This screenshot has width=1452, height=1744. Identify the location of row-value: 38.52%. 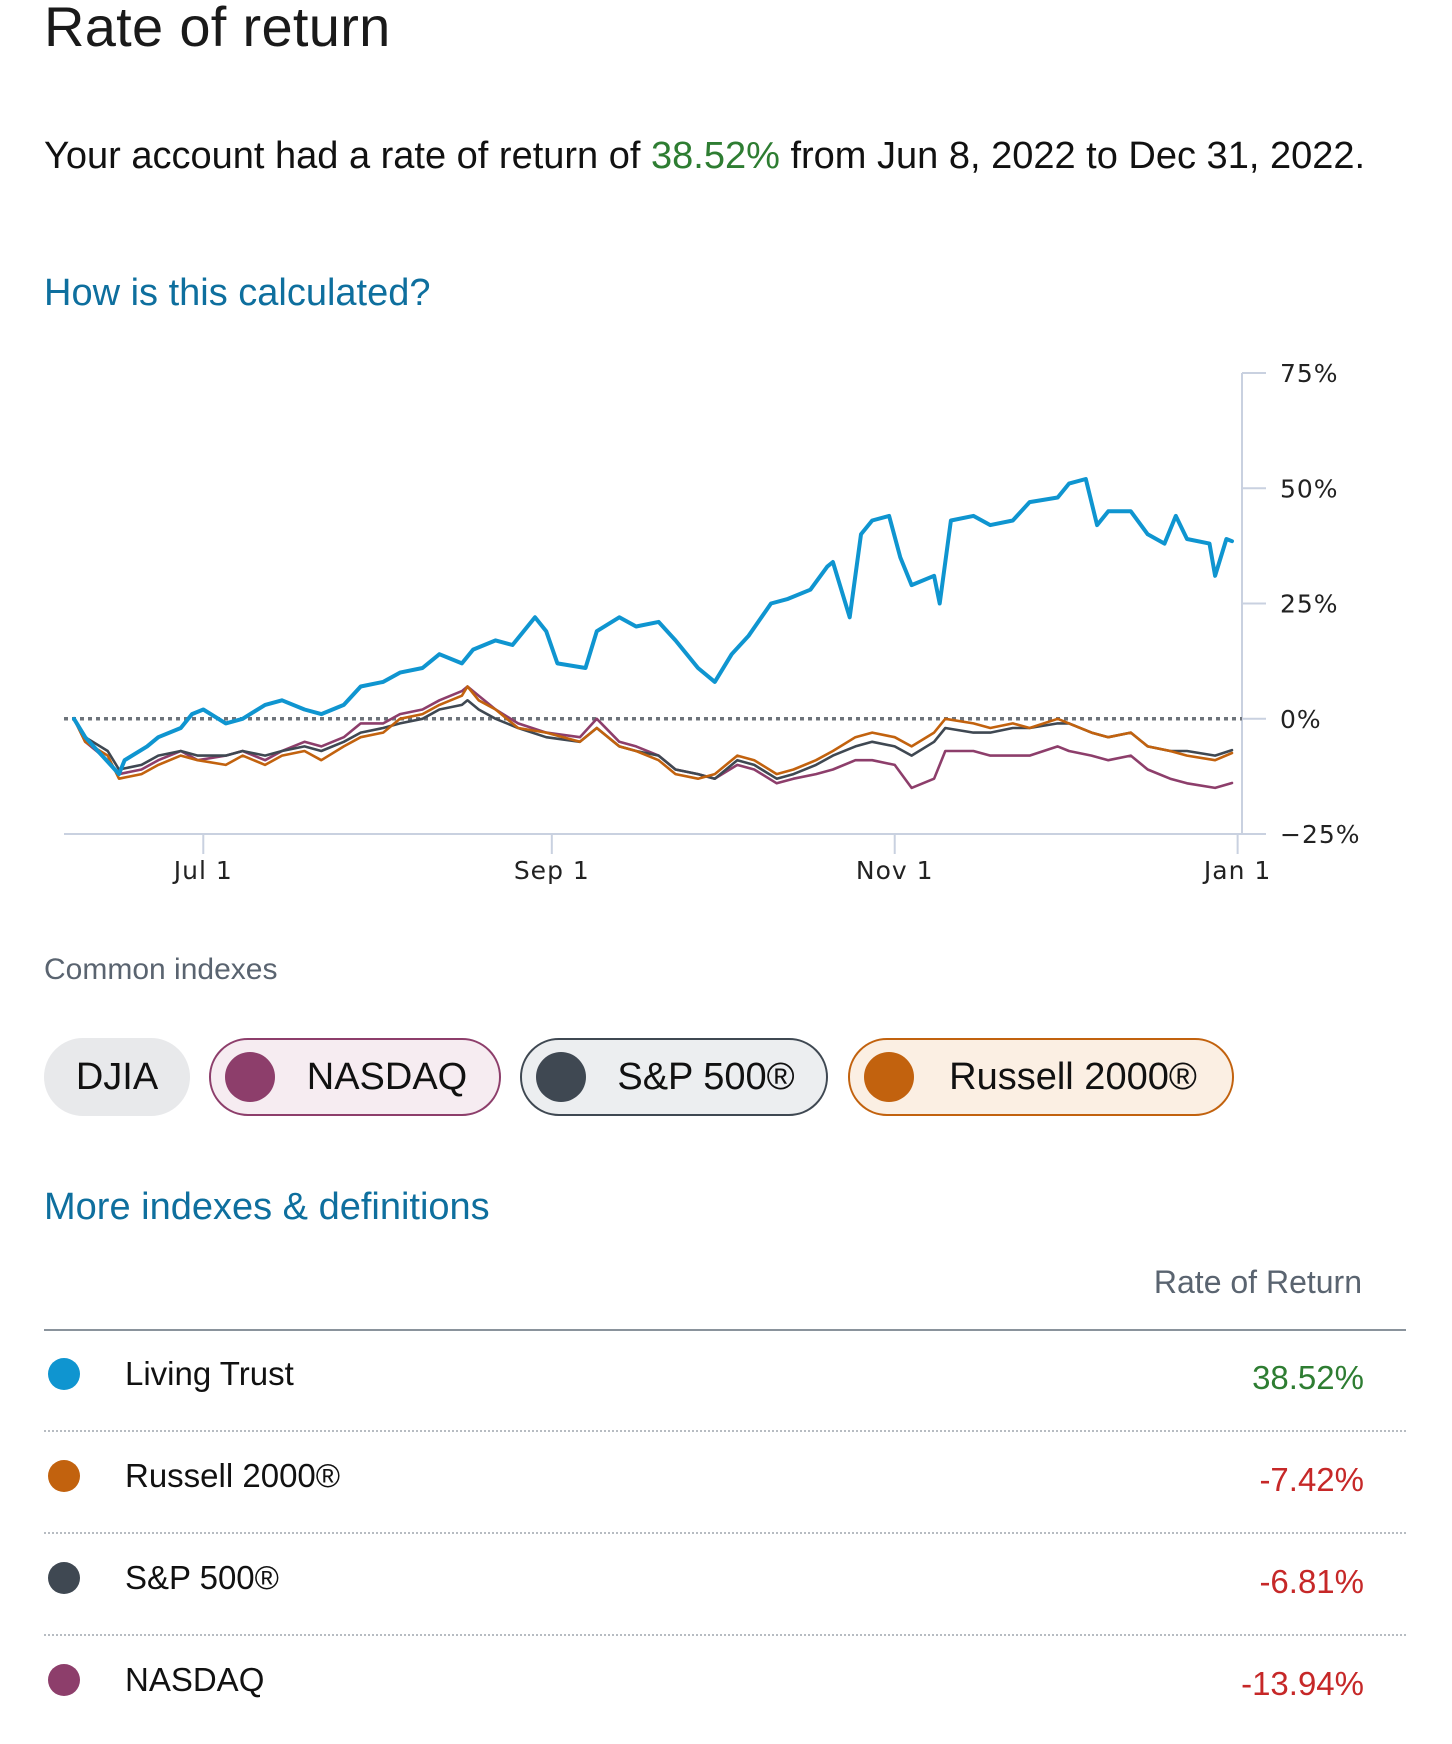
(1308, 1377).